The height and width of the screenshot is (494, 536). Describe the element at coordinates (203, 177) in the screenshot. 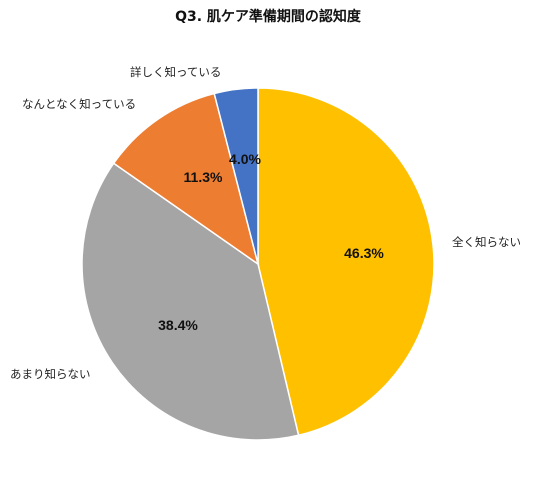

I see `data-label: 11.3%` at that location.